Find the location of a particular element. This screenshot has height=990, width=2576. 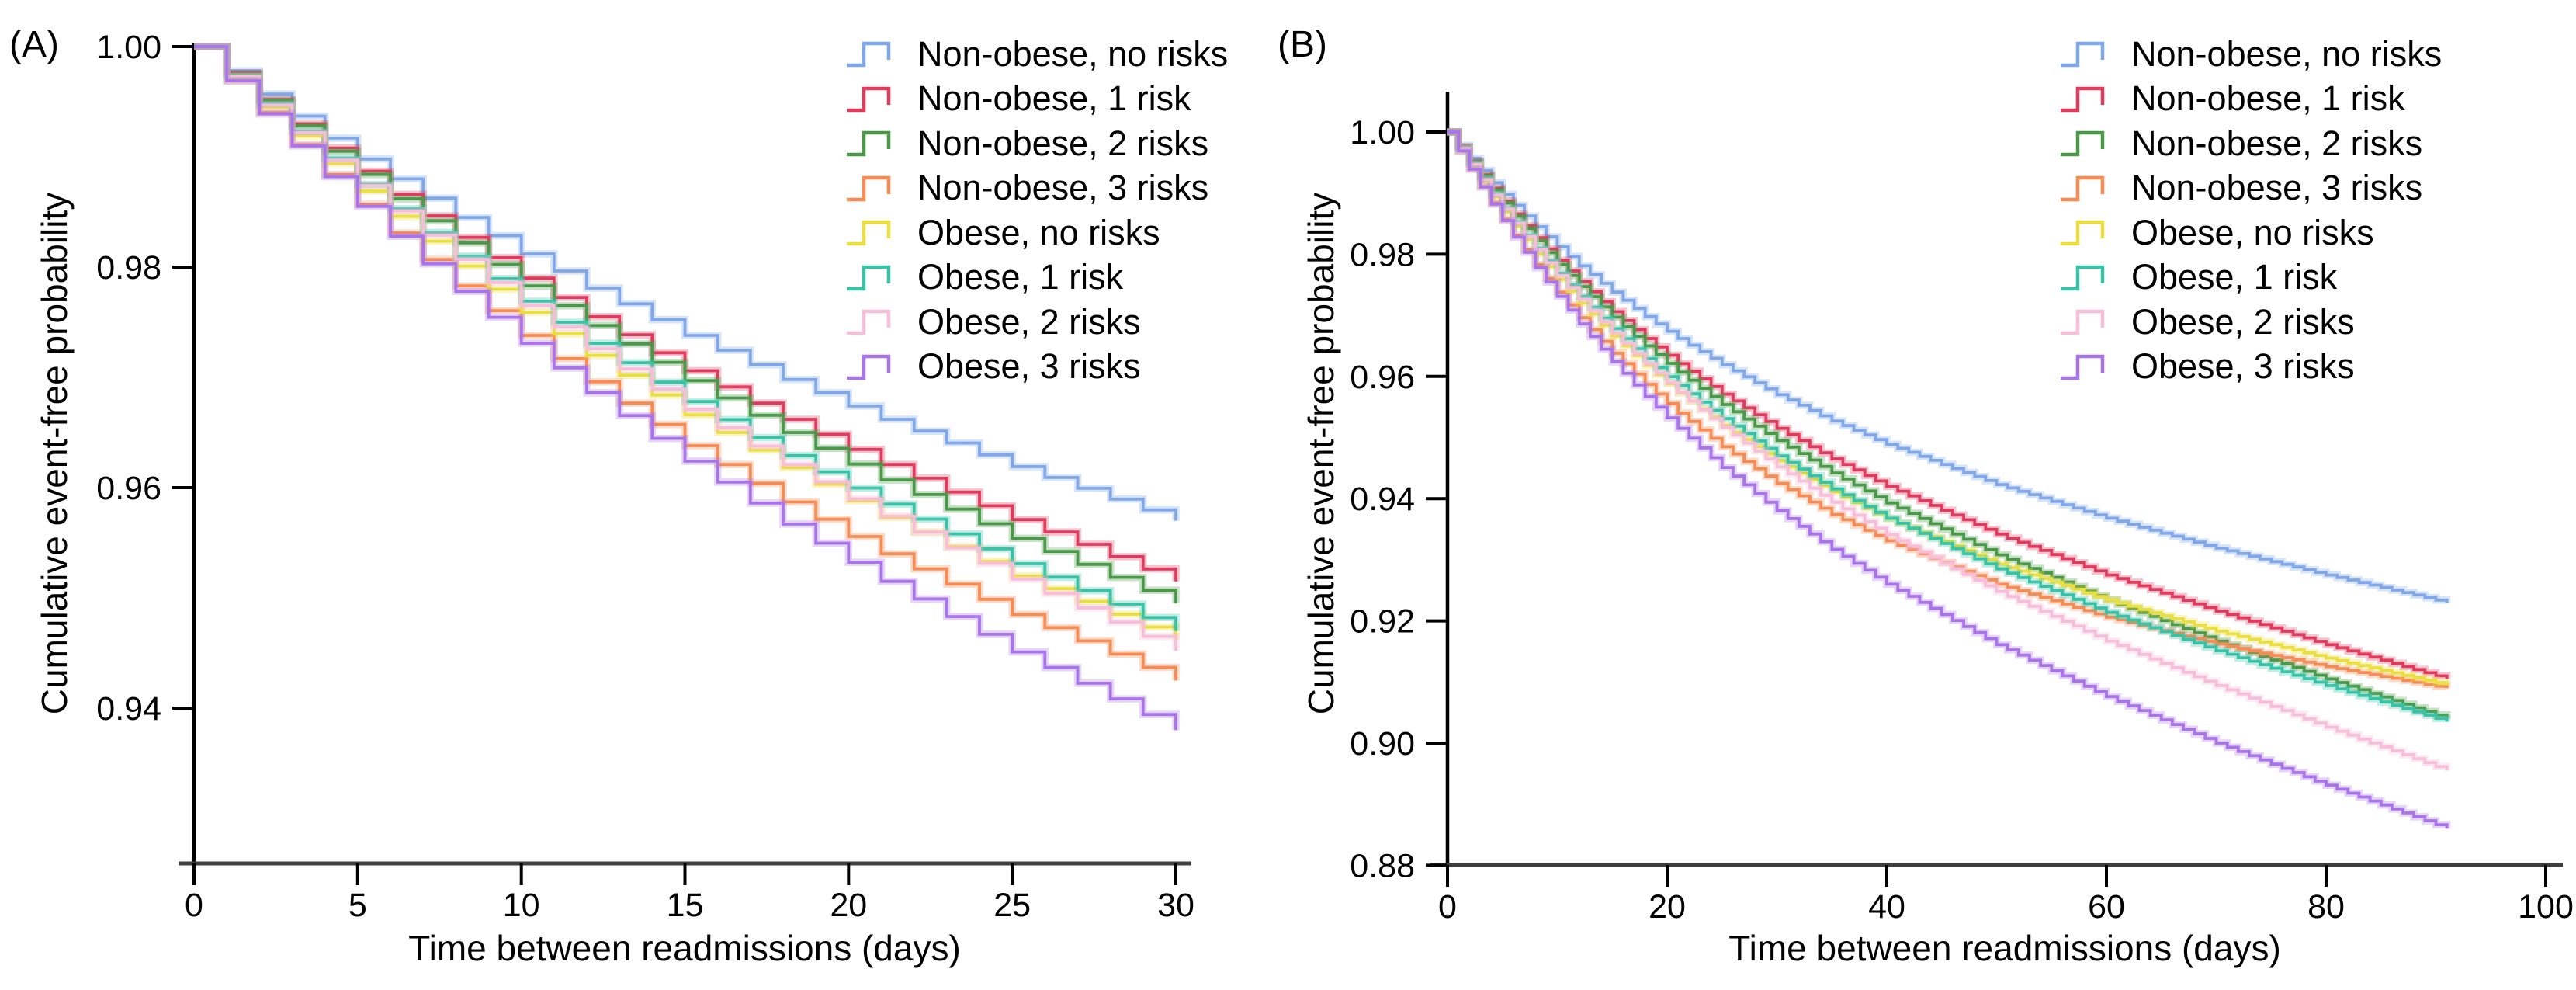

y-tick-label: 0.92 is located at coordinates (1382, 622).